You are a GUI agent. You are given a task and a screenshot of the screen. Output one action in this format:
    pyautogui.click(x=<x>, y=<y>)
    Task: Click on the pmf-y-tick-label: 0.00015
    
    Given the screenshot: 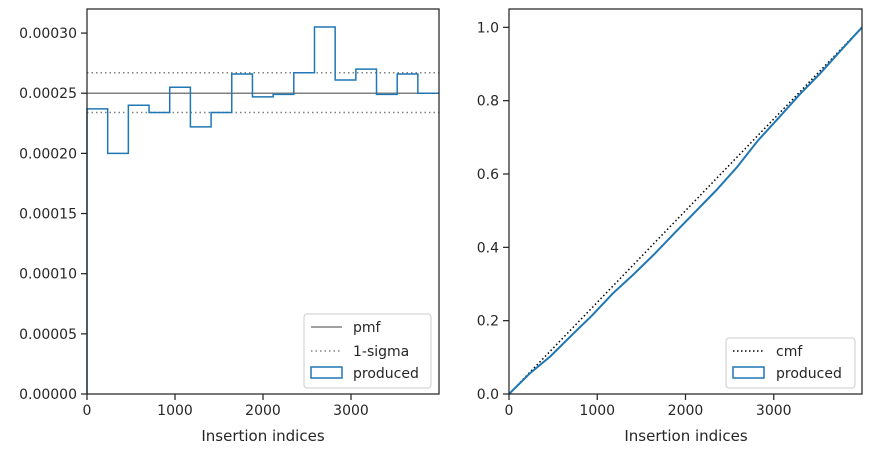 What is the action you would take?
    pyautogui.click(x=48, y=215)
    